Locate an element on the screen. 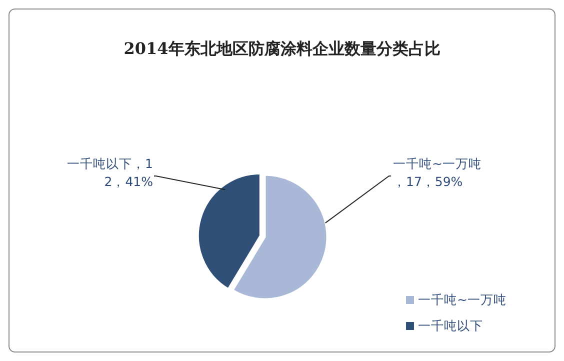 This screenshot has width=564, height=361. data-label: 一千吨~一万吨，17，59% is located at coordinates (437, 172).